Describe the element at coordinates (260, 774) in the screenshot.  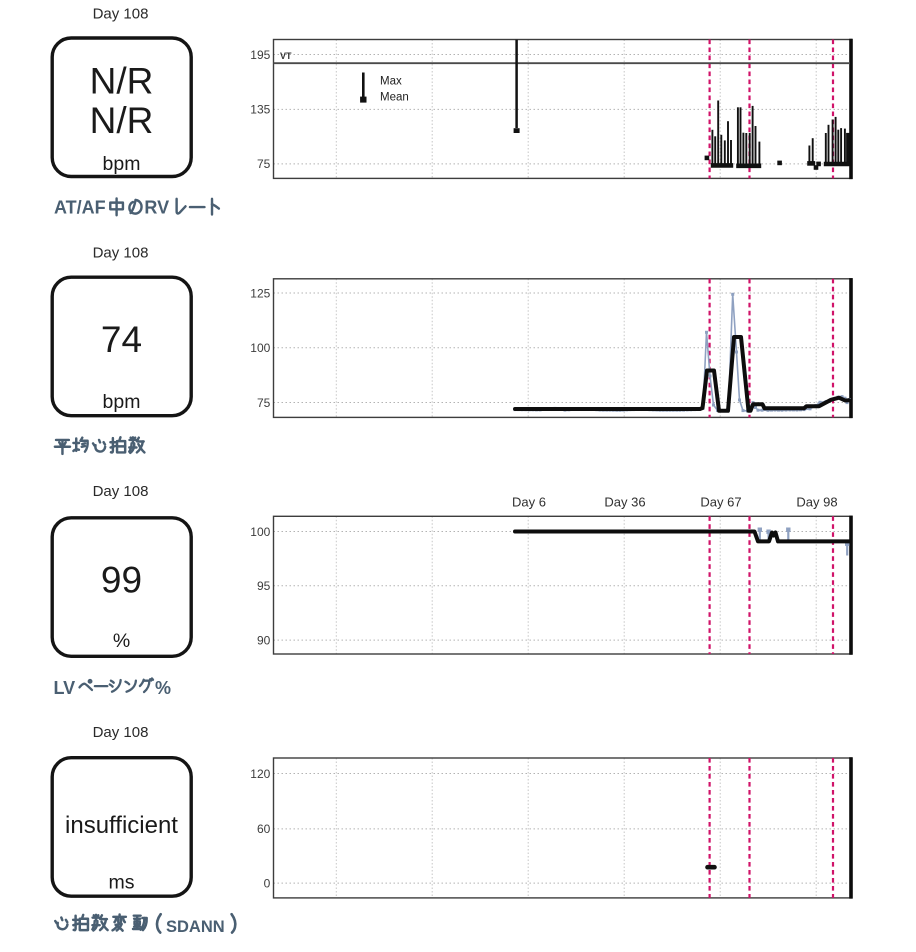
I see `svg-text: 120` at that location.